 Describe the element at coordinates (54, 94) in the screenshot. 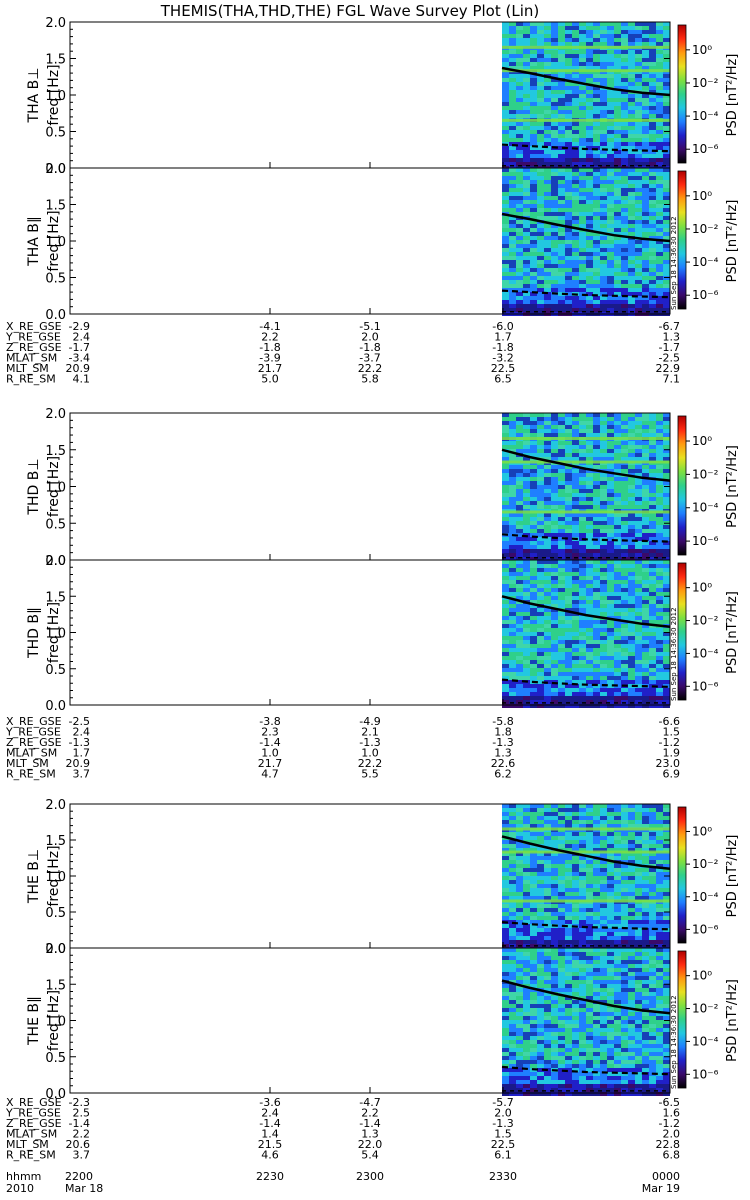

I see `panel-yunit: freq [Hz]` at that location.